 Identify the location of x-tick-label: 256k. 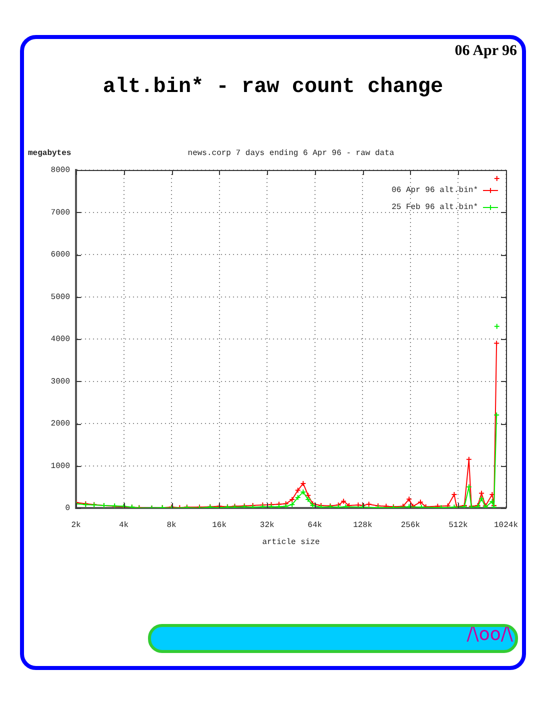
(410, 525).